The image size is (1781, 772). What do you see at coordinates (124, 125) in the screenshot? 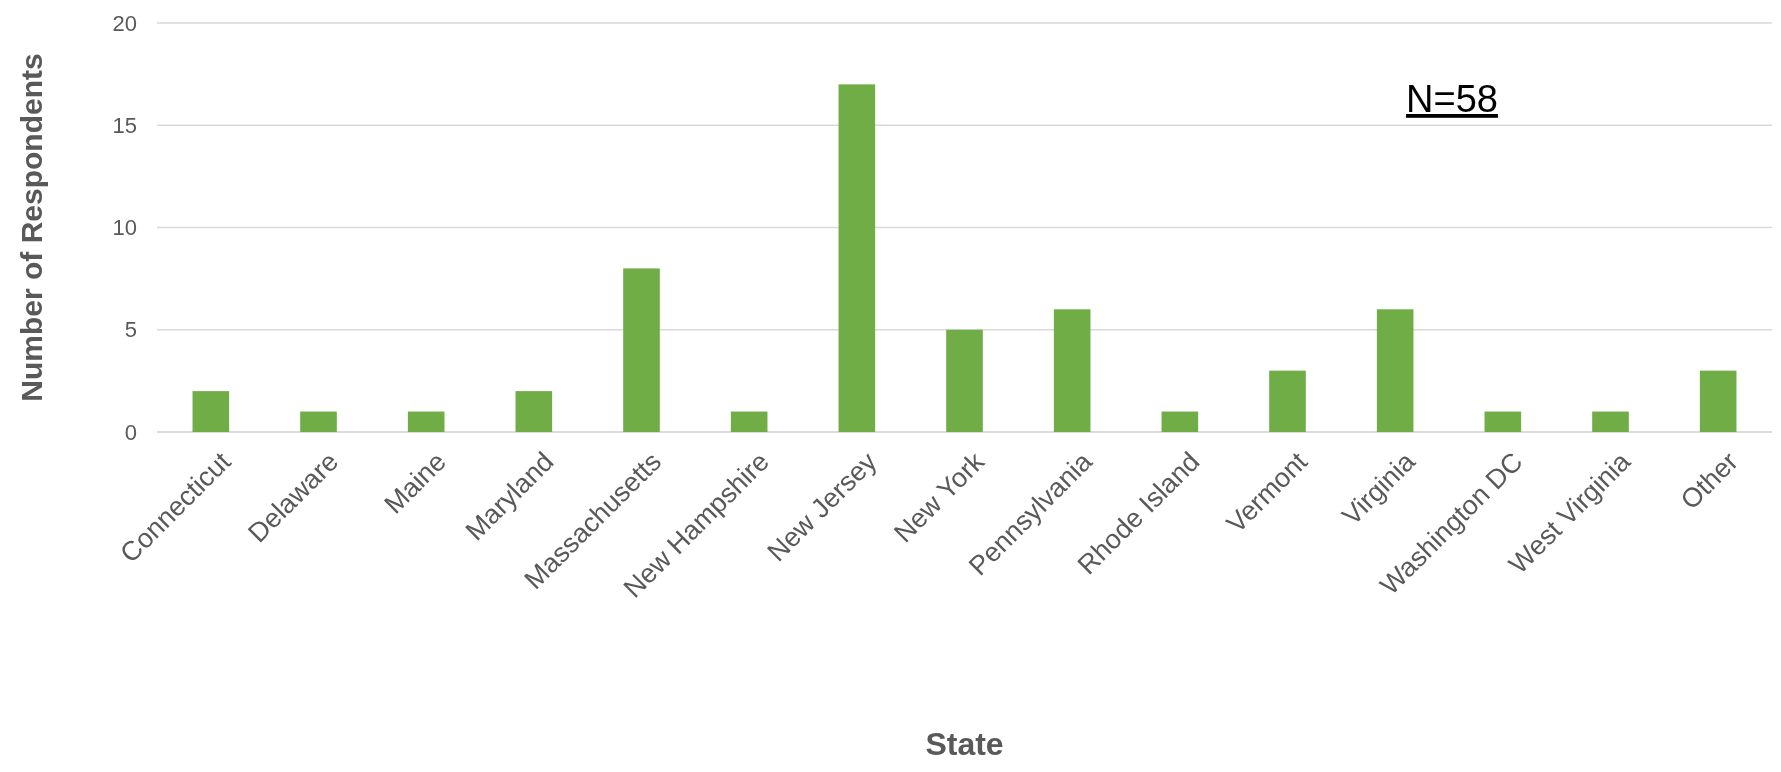
I see `y-tick-label: 15` at bounding box center [124, 125].